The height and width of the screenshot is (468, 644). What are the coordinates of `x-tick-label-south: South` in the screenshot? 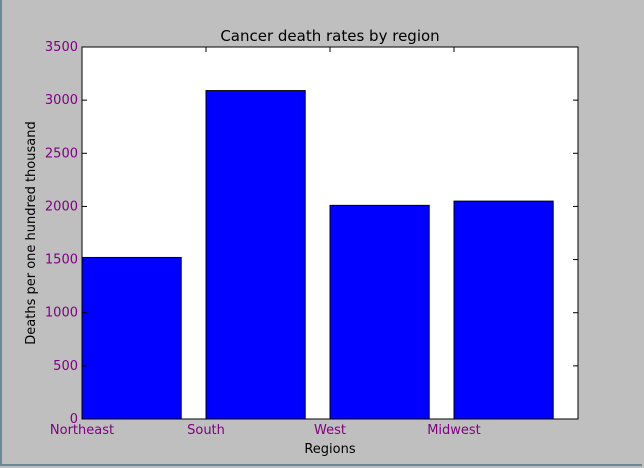 It's located at (206, 430).